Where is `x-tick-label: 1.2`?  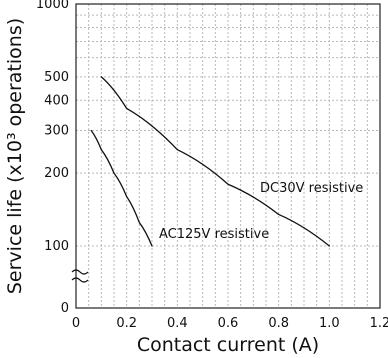
x-tick-label: 1.2 is located at coordinates (379, 323).